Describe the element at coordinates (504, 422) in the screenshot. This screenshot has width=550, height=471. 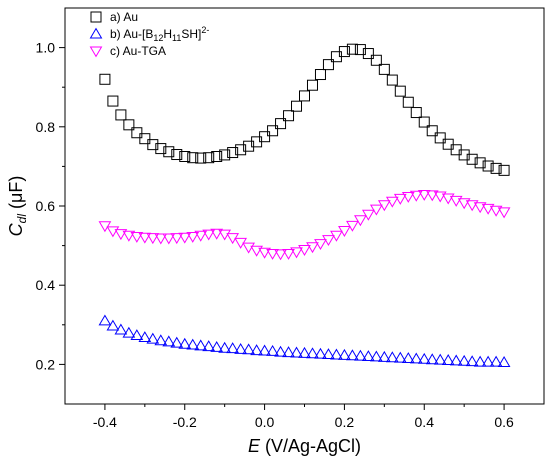
I see `x-tick-label: 0.6` at that location.